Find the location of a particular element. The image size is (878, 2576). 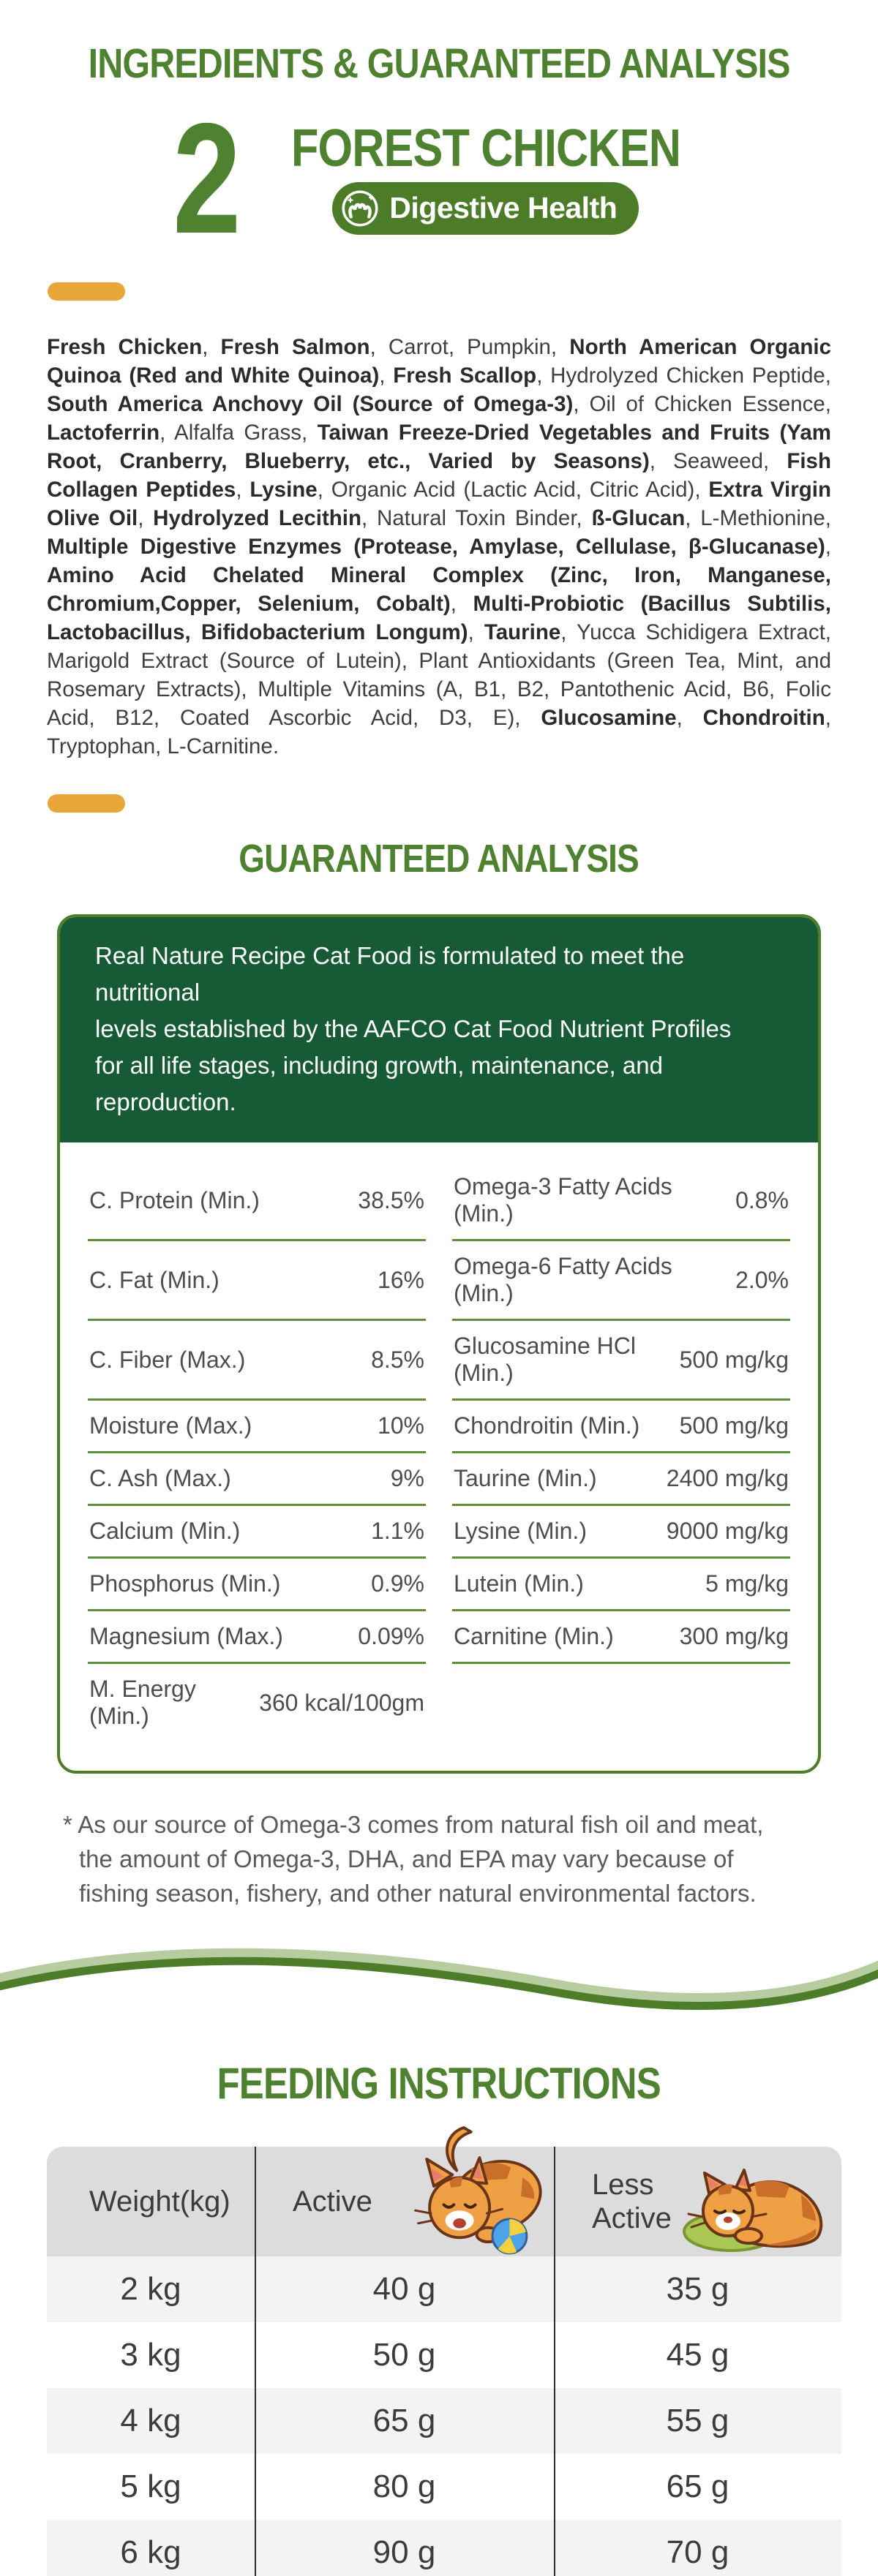

ingredient-bold: Fresh Chicken is located at coordinates (125, 346).